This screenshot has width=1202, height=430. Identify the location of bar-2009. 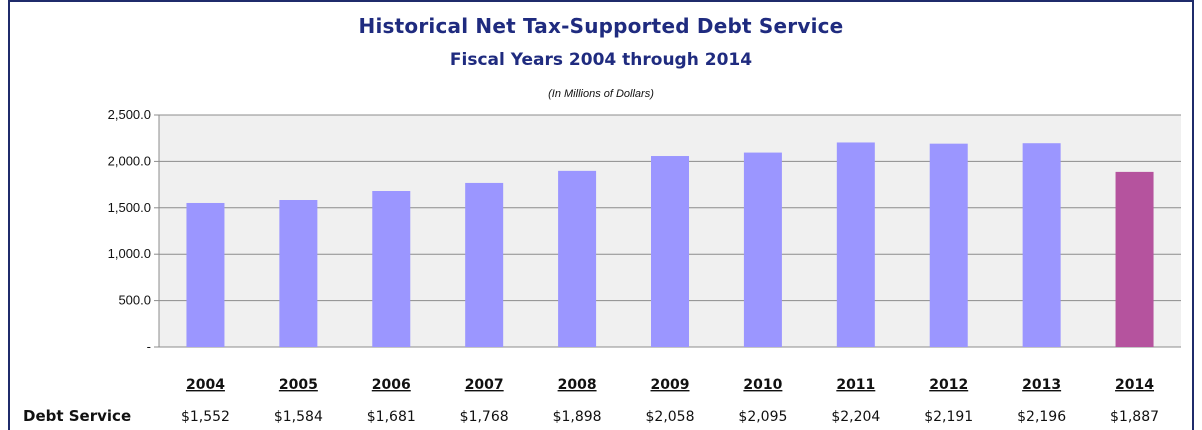
(670, 251).